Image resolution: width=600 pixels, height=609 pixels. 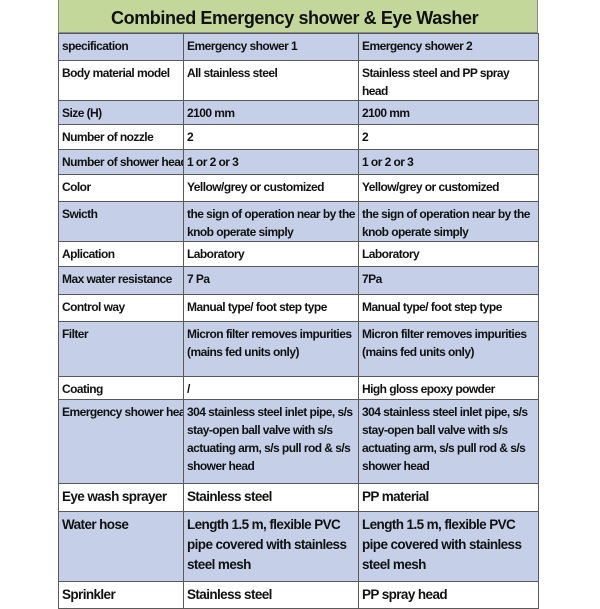 I want to click on table-row: Aplication Laboratory Laboratory, so click(x=298, y=254).